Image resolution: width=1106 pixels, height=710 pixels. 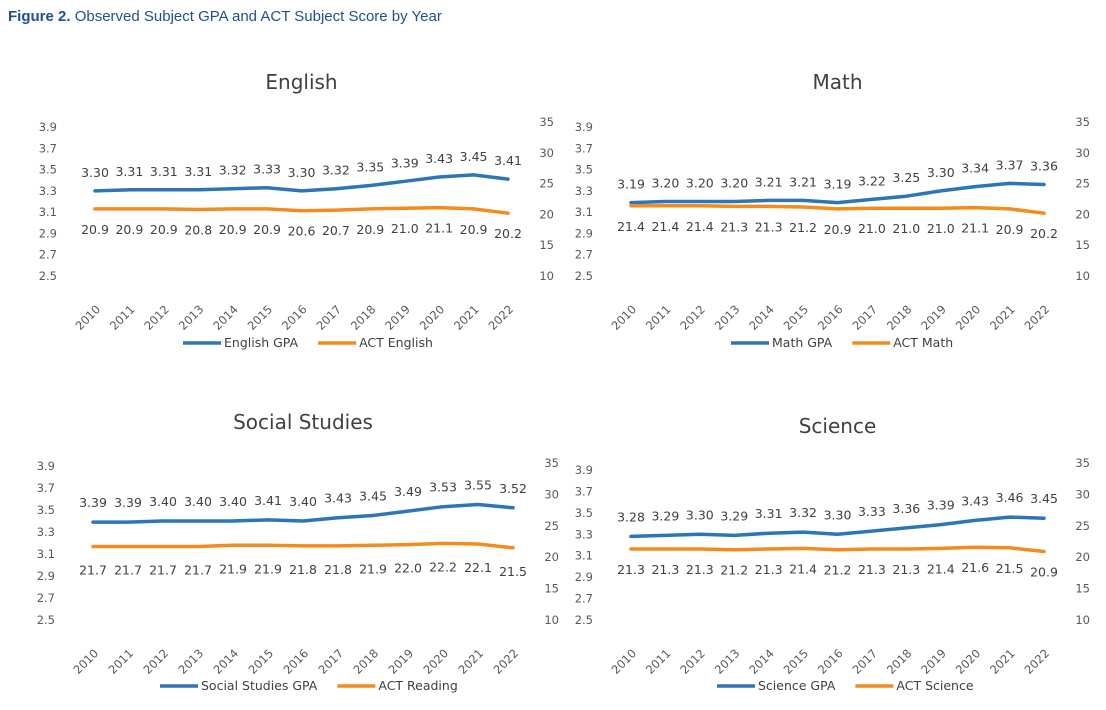 I want to click on legend-label: English GPA, so click(x=261, y=342).